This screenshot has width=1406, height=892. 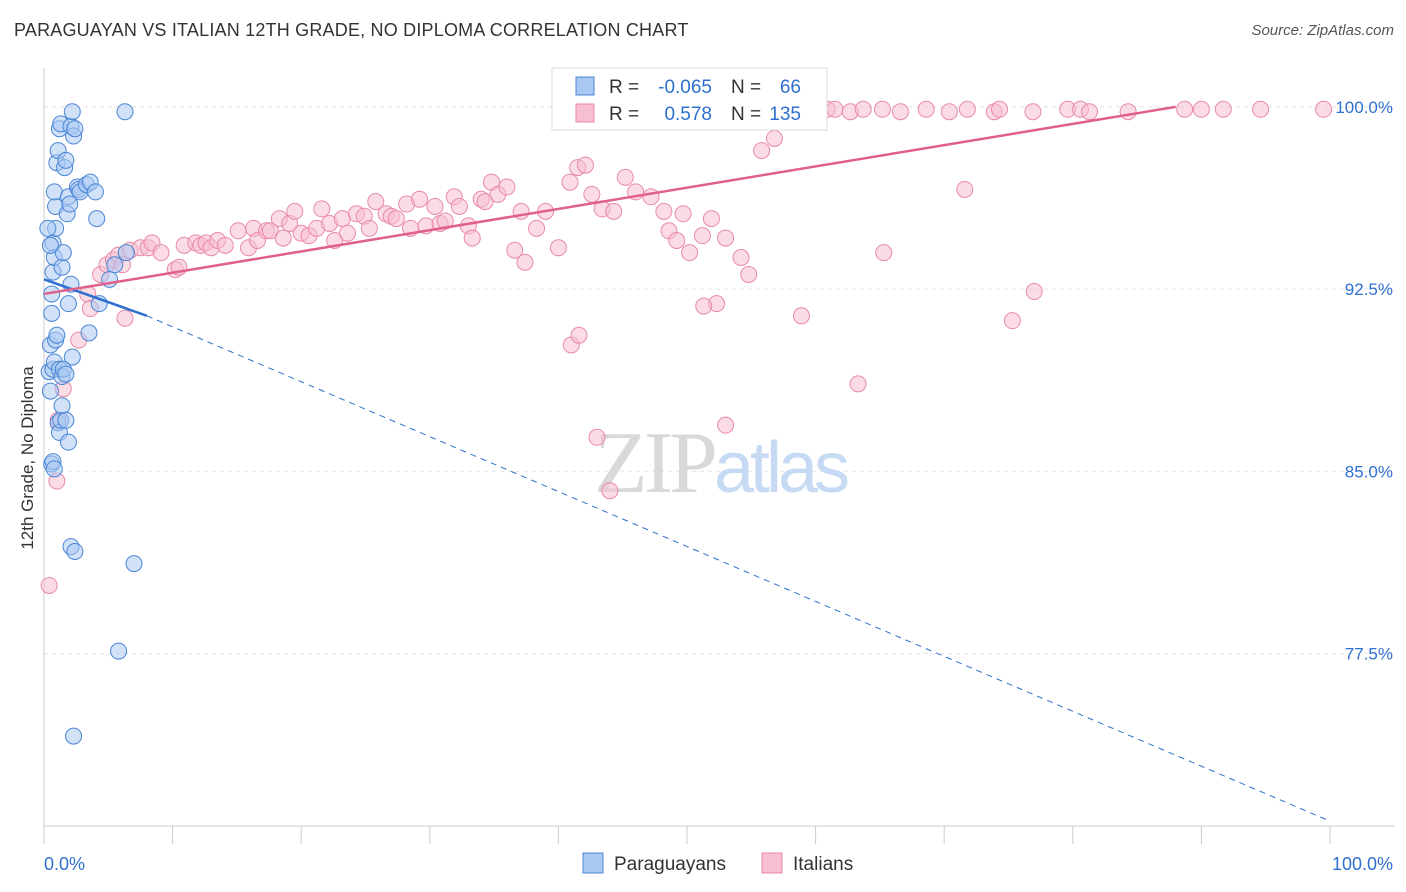 I want to click on watermark: ZIPatlas, so click(x=721, y=463).